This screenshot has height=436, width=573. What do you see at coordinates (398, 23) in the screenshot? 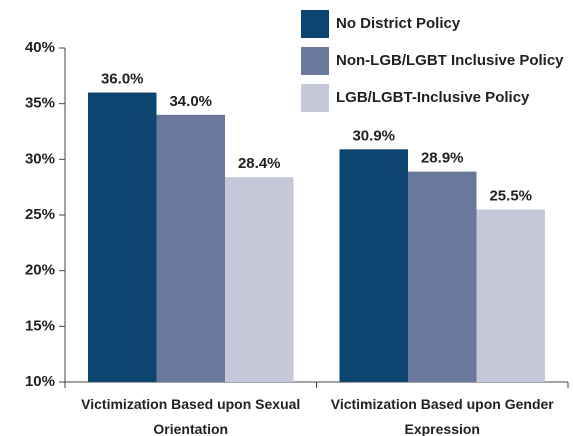
I see `legend-label: No District Policy` at bounding box center [398, 23].